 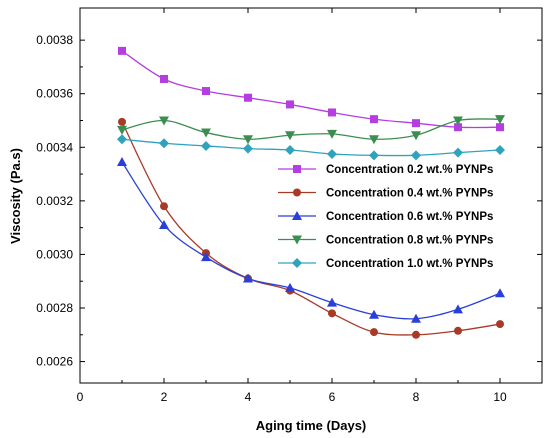 What do you see at coordinates (332, 397) in the screenshot?
I see `x-tick-label: 6` at bounding box center [332, 397].